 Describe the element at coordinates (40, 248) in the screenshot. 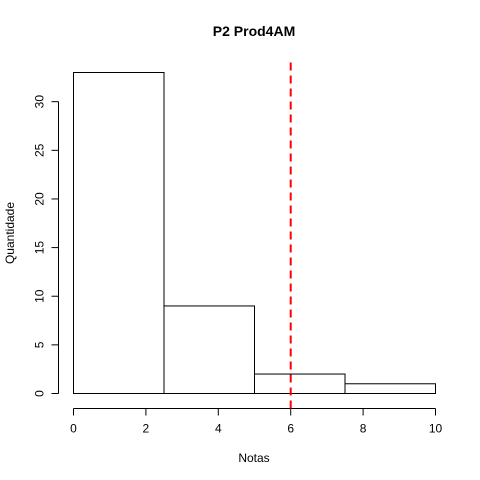

I see `y-tick-label: 15` at that location.